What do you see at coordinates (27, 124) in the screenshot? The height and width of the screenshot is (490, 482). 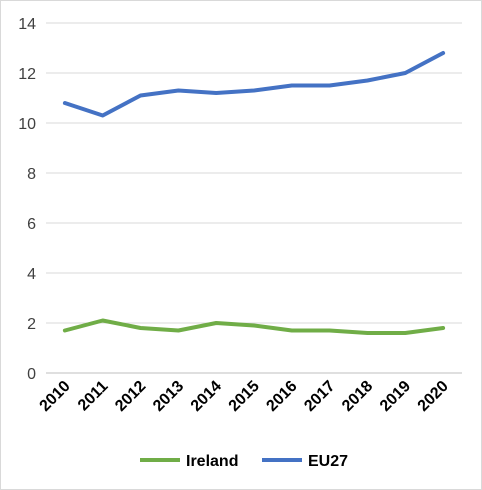 I see `y-tick-label: 10` at bounding box center [27, 124].